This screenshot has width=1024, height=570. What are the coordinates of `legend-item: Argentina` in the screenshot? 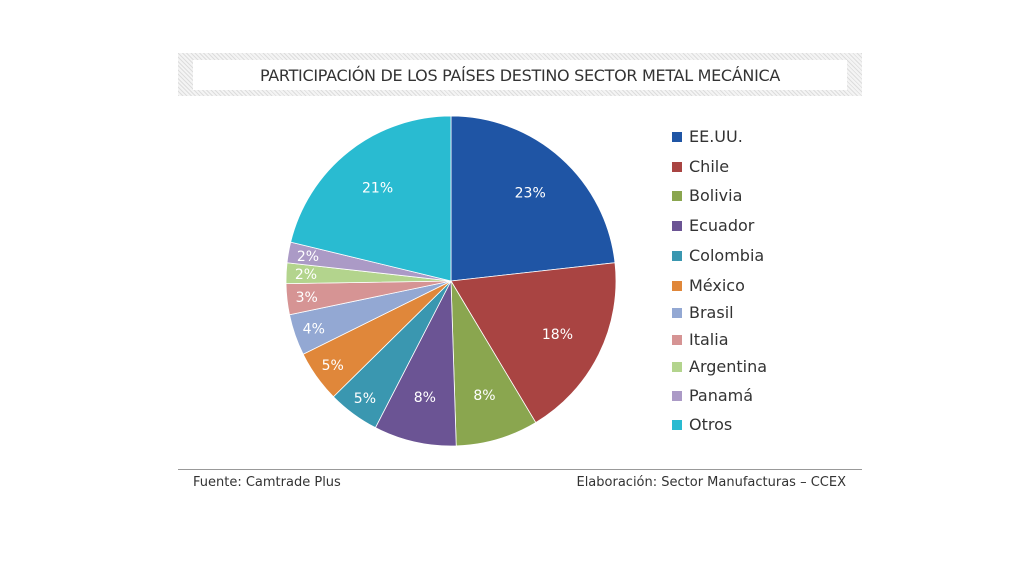 It's located at (719, 366).